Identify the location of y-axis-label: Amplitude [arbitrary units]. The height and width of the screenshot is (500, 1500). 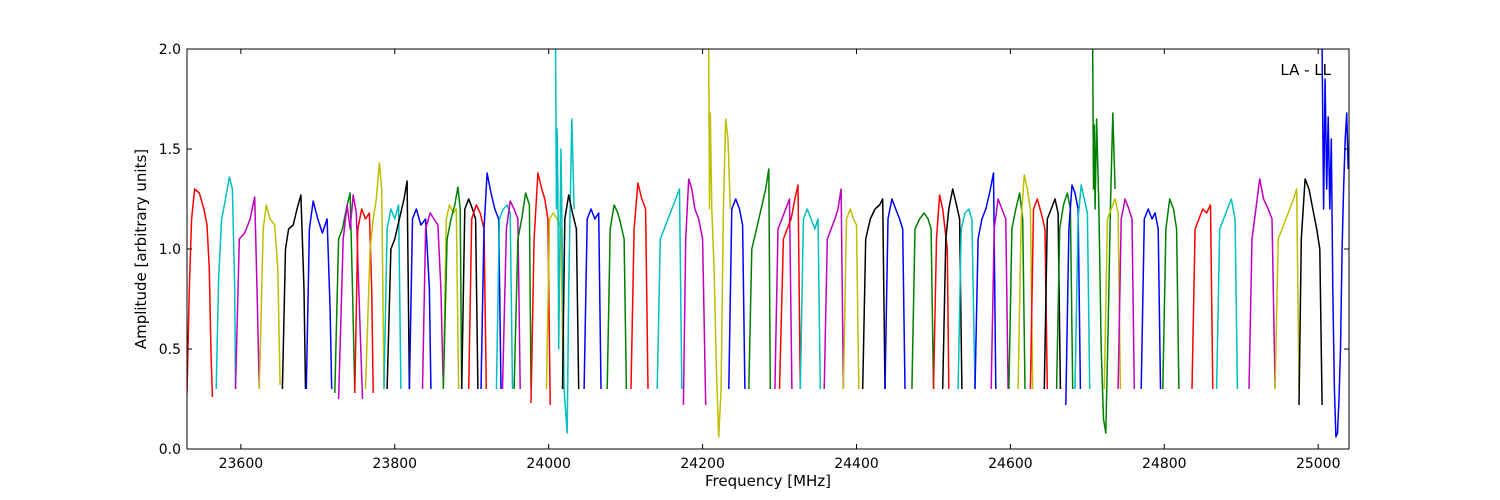
(141, 249).